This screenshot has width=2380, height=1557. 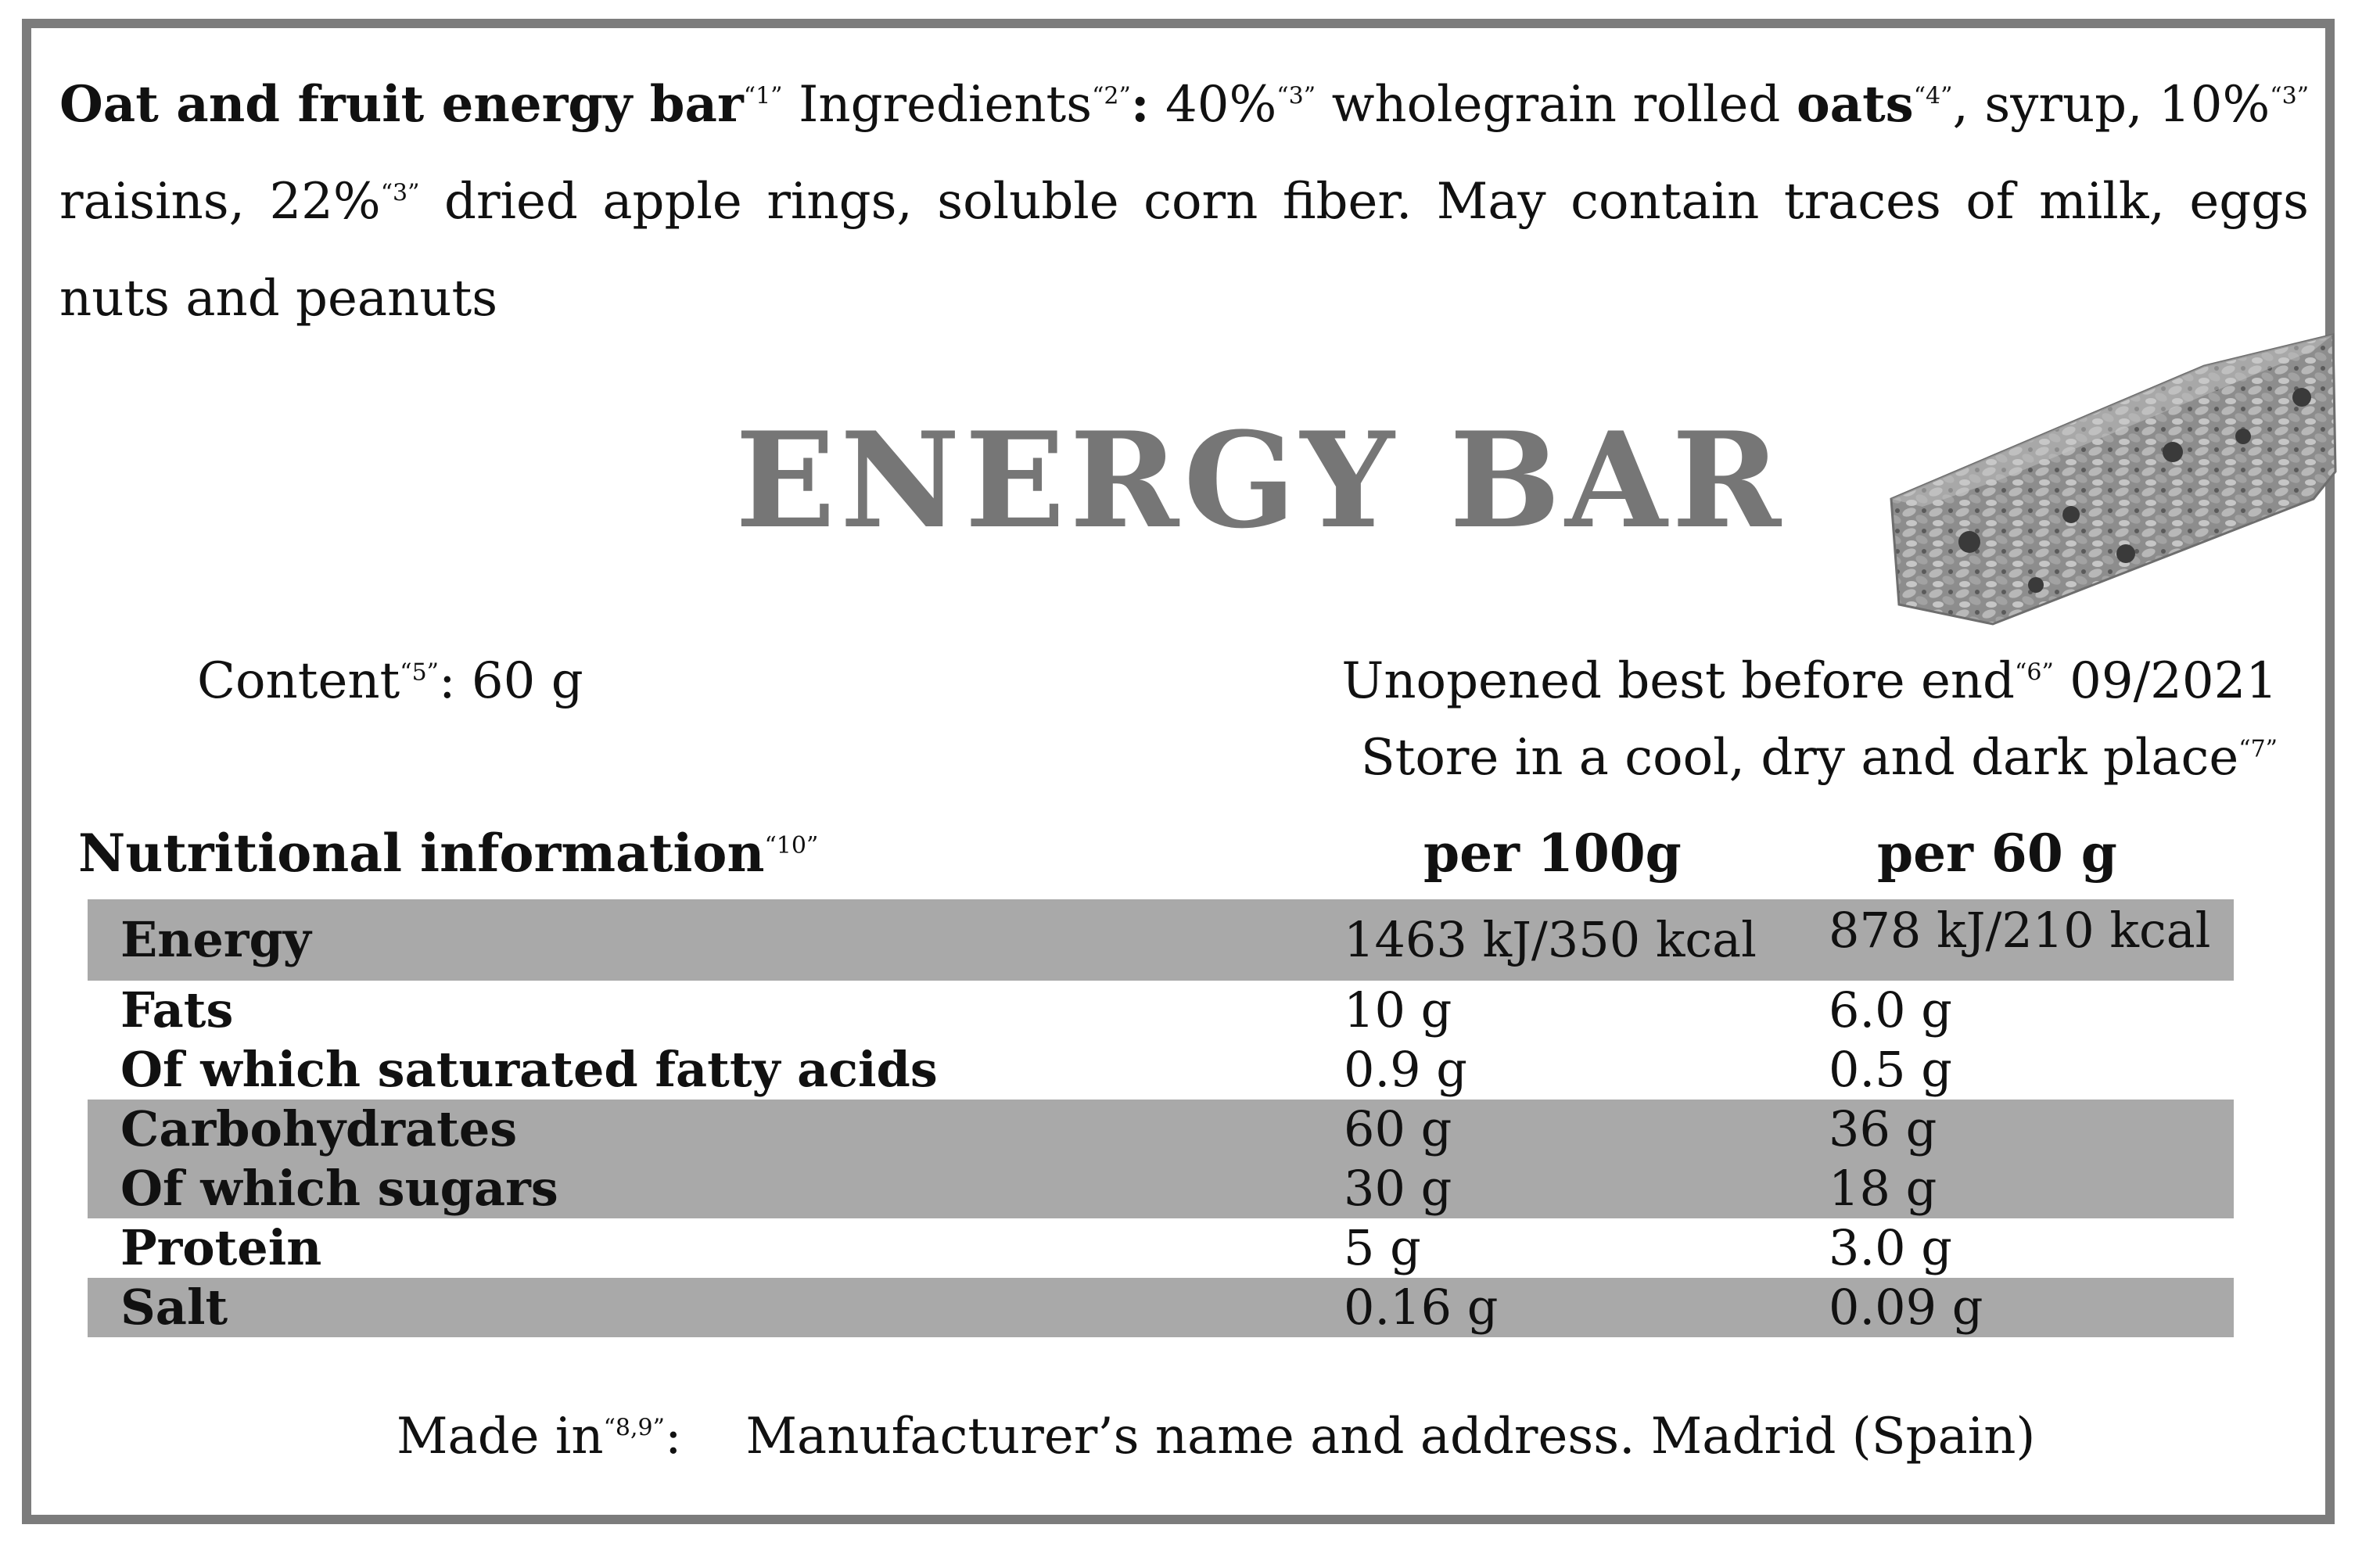 What do you see at coordinates (1398, 1188) in the screenshot?
I see `value-per-100g: 30 g` at bounding box center [1398, 1188].